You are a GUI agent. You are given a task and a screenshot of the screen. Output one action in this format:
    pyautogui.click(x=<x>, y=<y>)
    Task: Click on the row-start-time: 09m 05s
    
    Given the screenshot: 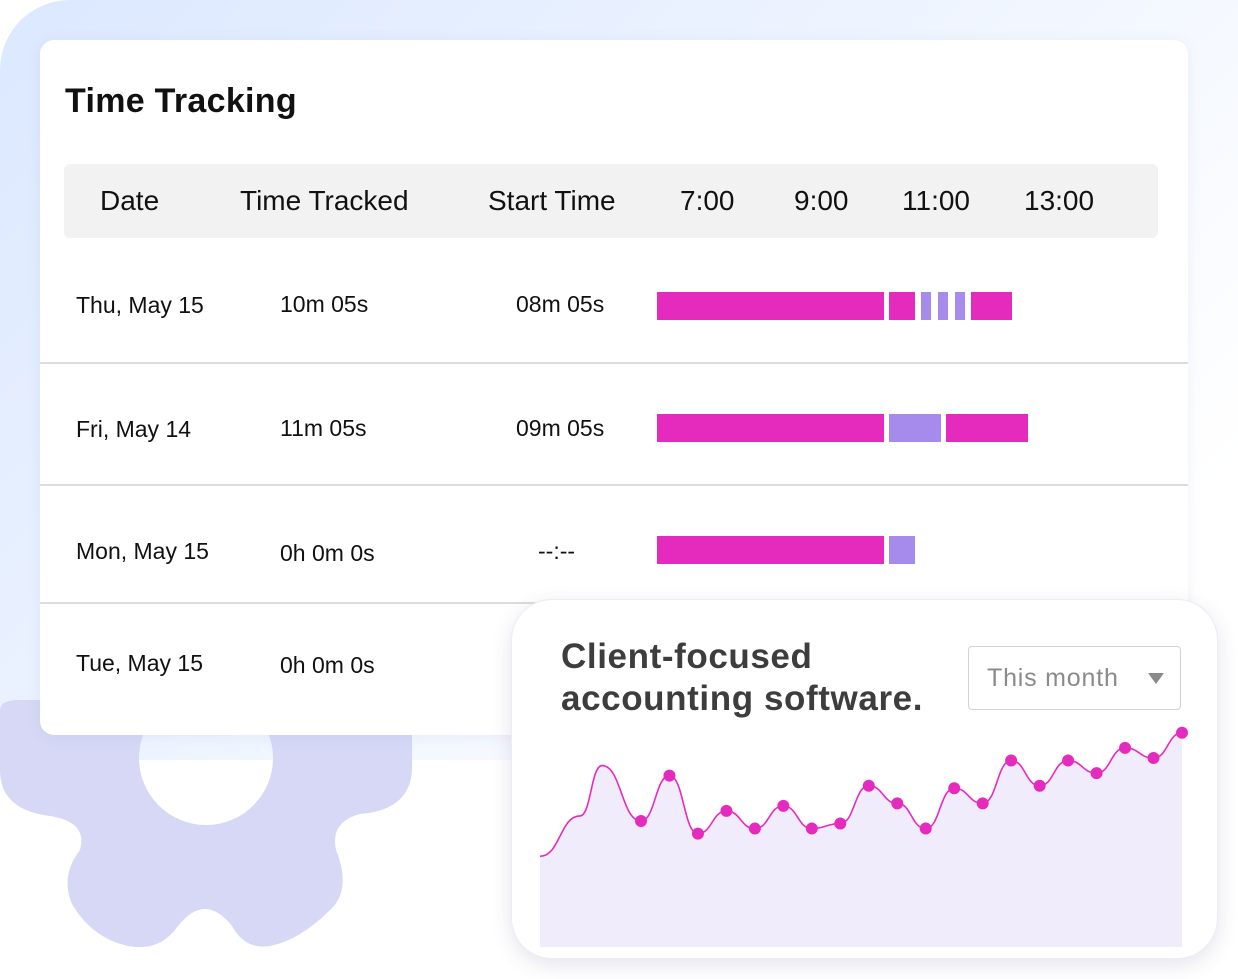 What is the action you would take?
    pyautogui.click(x=560, y=428)
    